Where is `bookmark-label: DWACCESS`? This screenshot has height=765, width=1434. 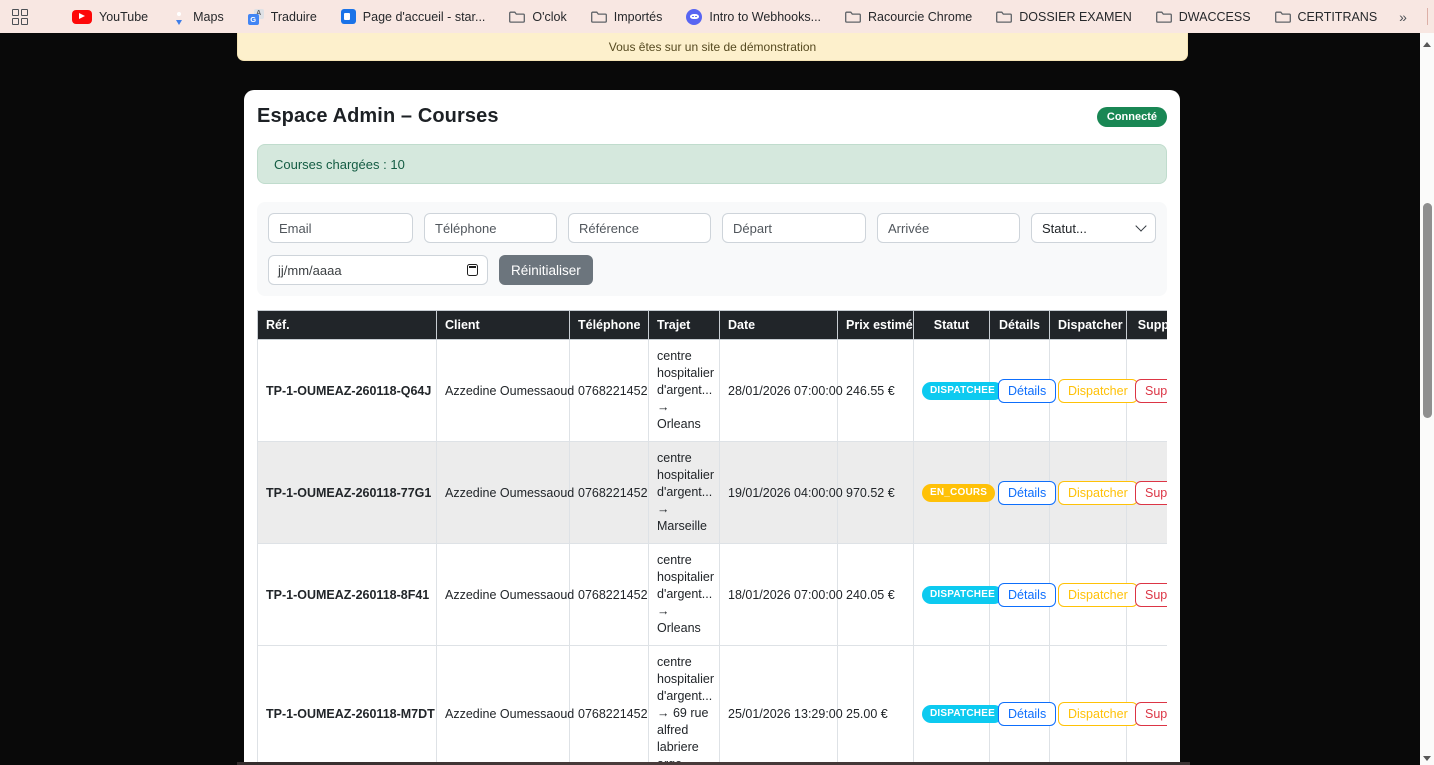 bookmark-label: DWACCESS is located at coordinates (1214, 16).